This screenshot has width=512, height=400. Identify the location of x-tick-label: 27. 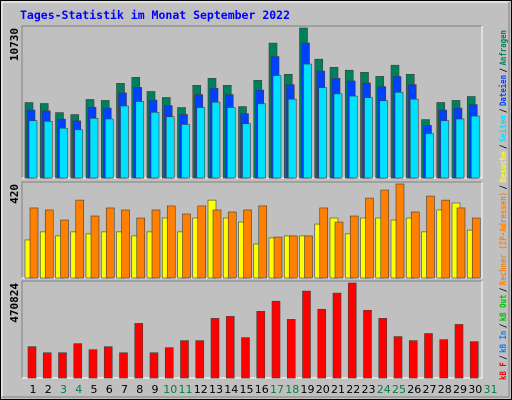
(430, 389).